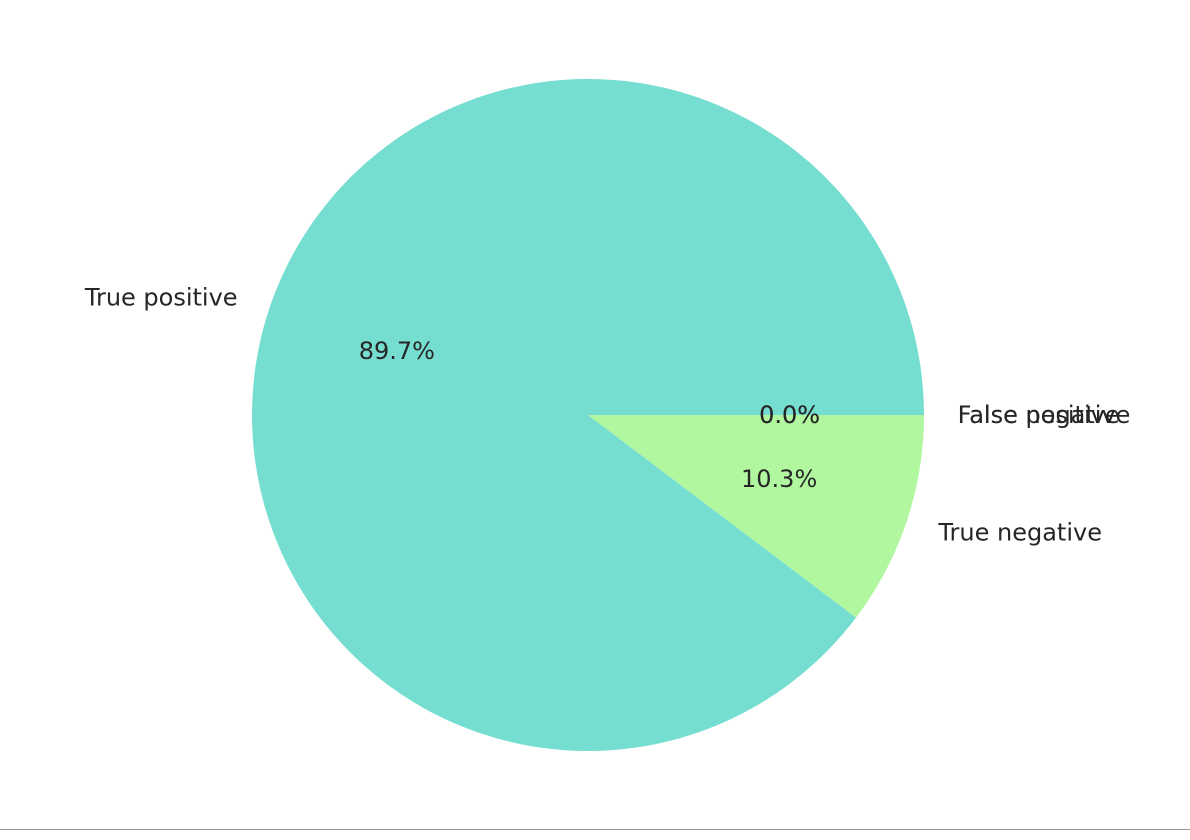 This screenshot has width=1190, height=840. What do you see at coordinates (397, 351) in the screenshot?
I see `pct-label-true-positive: 89.7%` at bounding box center [397, 351].